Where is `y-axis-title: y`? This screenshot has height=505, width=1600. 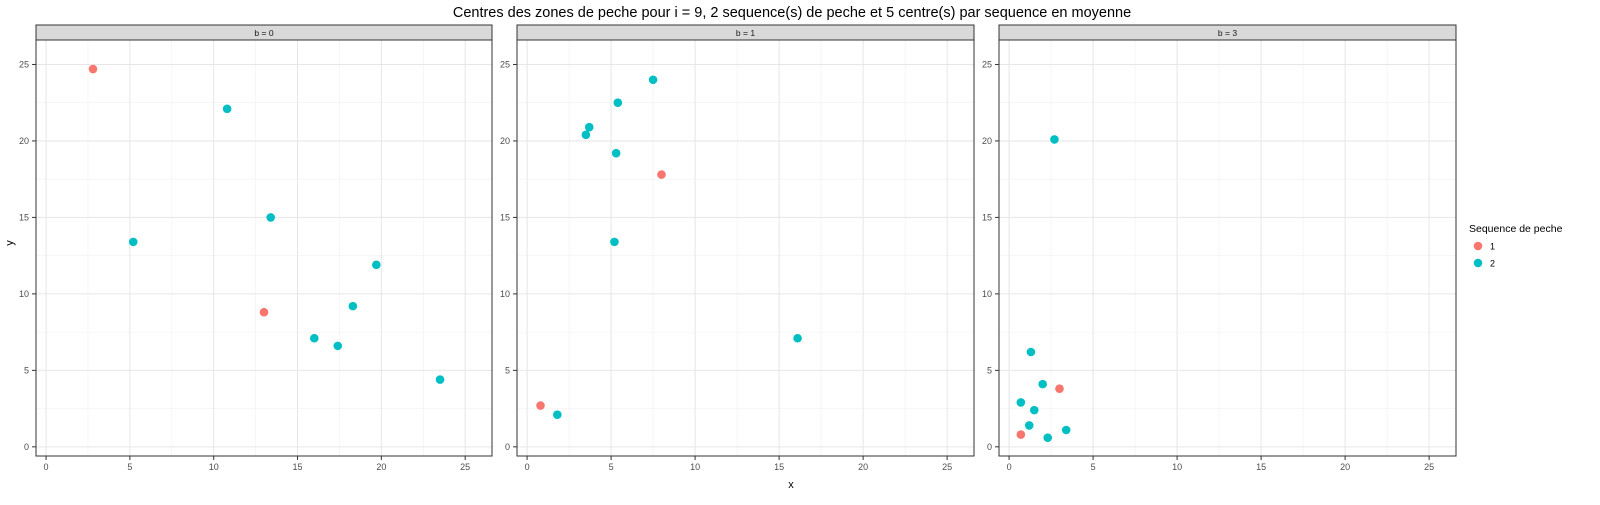
y-axis-title: y is located at coordinates (10, 243).